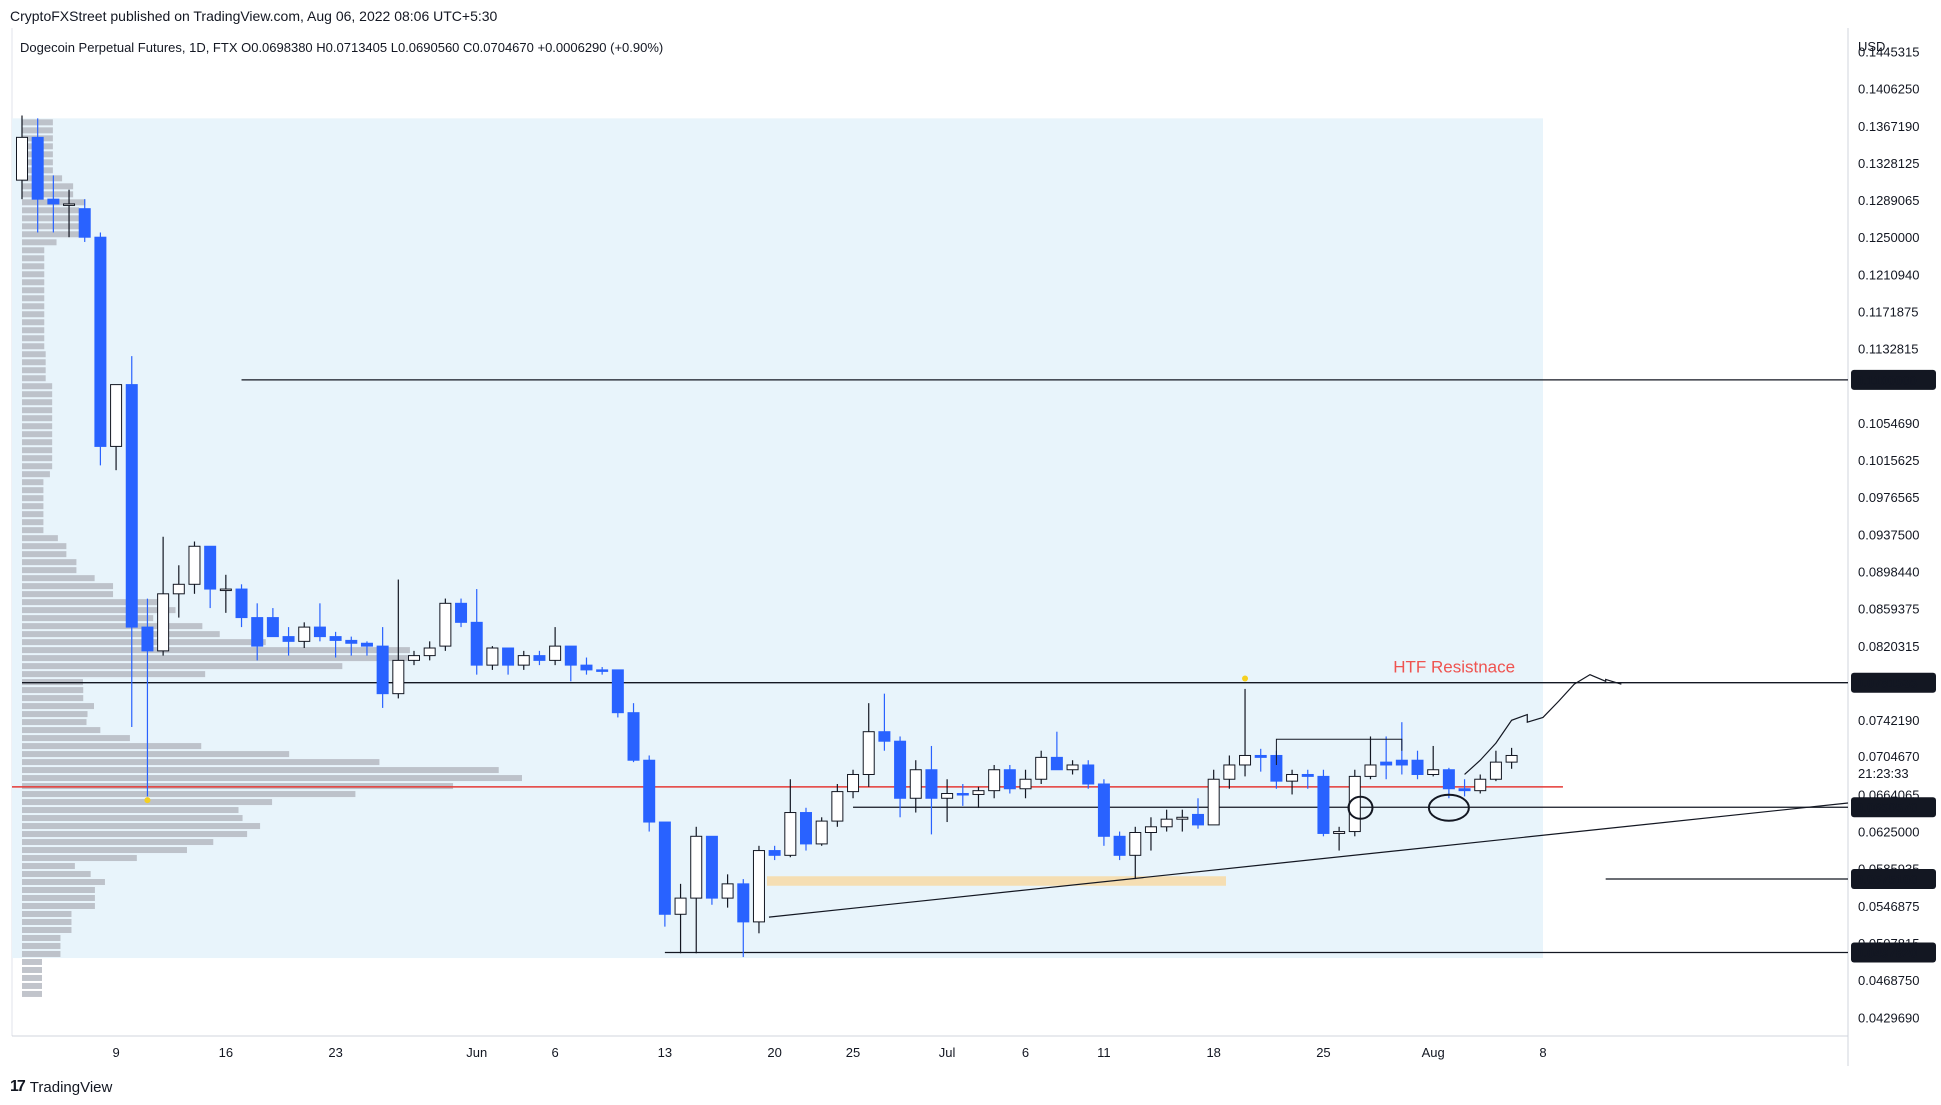 The height and width of the screenshot is (1105, 1941). Describe the element at coordinates (1888, 609) in the screenshot. I see `price-tick-label: 0.0859375` at that location.